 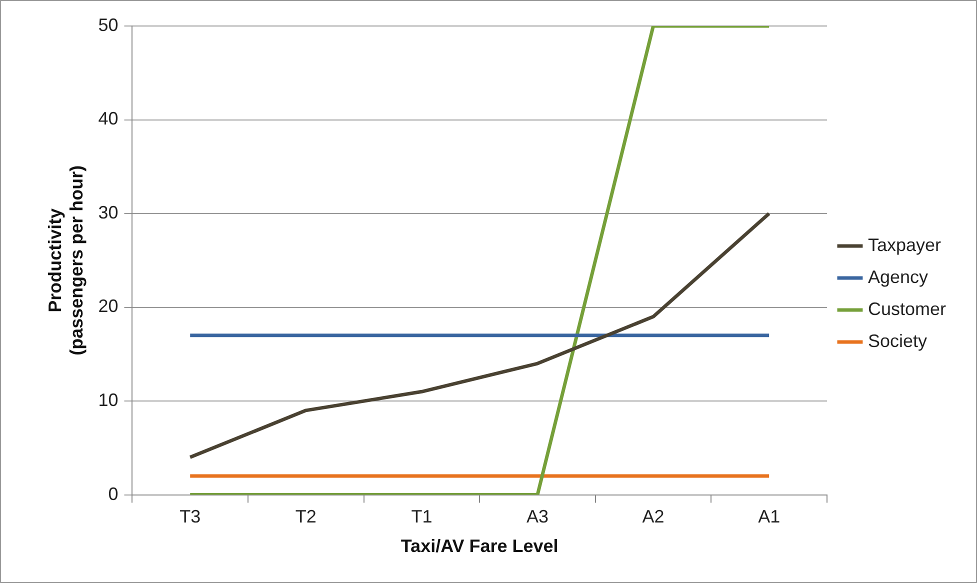 What do you see at coordinates (769, 516) in the screenshot?
I see `x-tick-label: A1` at bounding box center [769, 516].